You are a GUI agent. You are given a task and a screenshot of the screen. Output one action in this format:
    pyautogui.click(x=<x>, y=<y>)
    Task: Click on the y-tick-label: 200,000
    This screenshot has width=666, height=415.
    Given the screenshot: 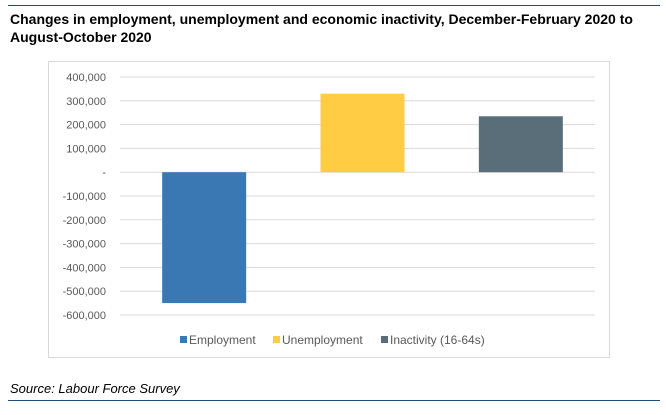 What is the action you would take?
    pyautogui.click(x=86, y=126)
    